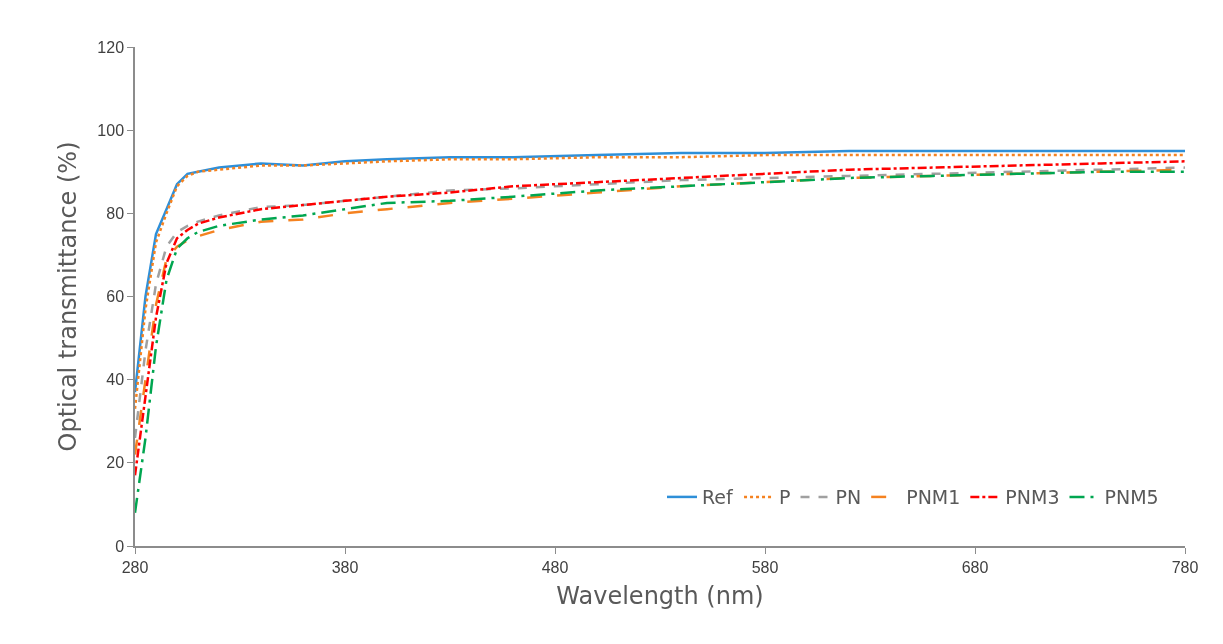 This screenshot has width=1223, height=644. Describe the element at coordinates (115, 380) in the screenshot. I see `y-tick-label: 40` at that location.